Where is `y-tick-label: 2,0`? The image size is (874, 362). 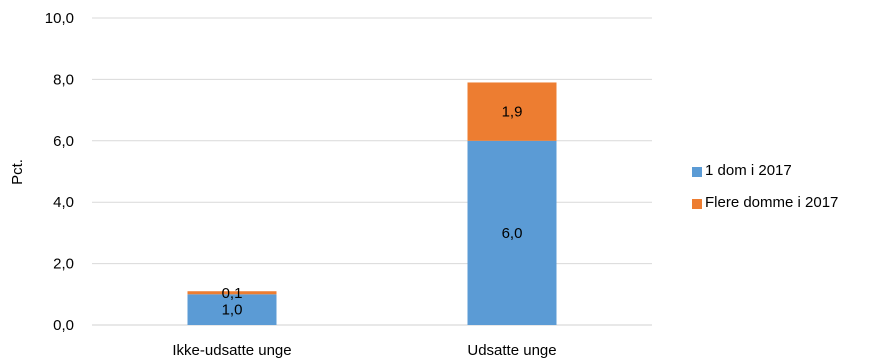
y-tick-label: 2,0 is located at coordinates (63, 264).